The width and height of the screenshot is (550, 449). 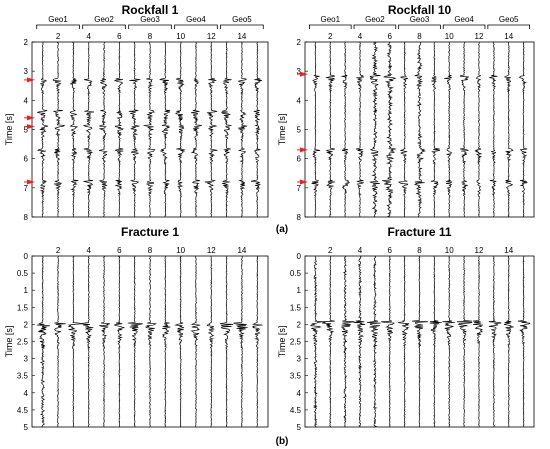 I want to click on panel-label-a: (a), so click(x=282, y=229).